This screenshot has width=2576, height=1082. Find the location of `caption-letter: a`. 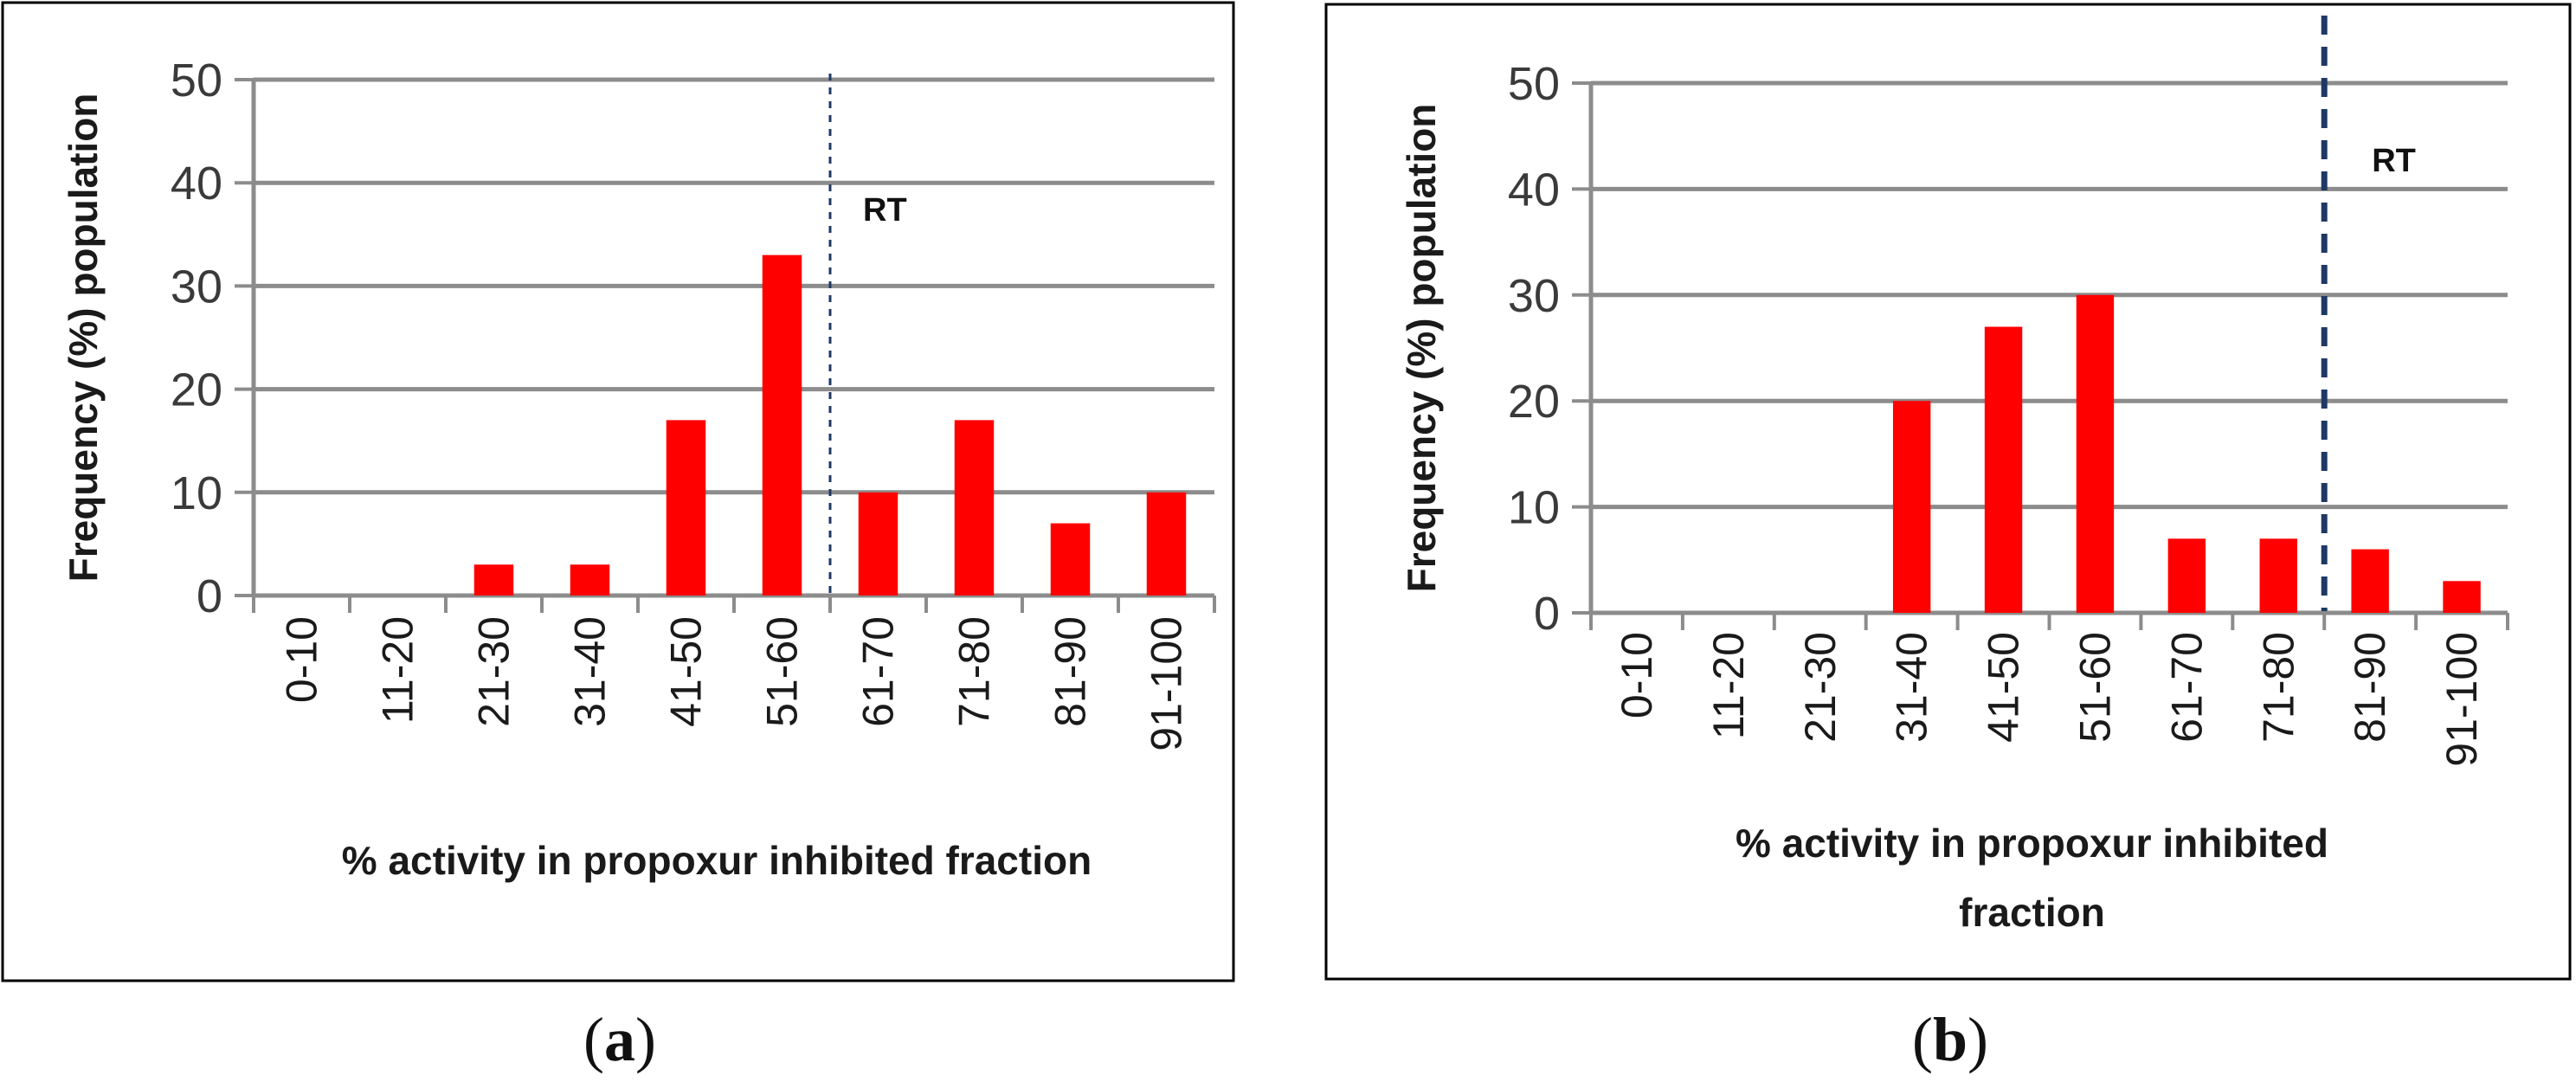

caption-letter: a is located at coordinates (619, 1039).